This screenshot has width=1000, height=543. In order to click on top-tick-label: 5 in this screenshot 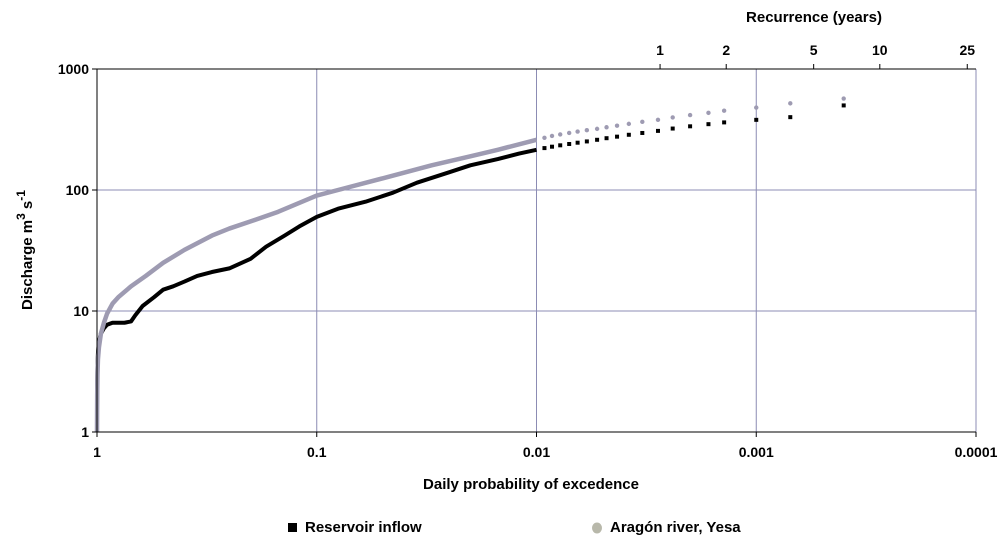, I will do `click(814, 50)`.